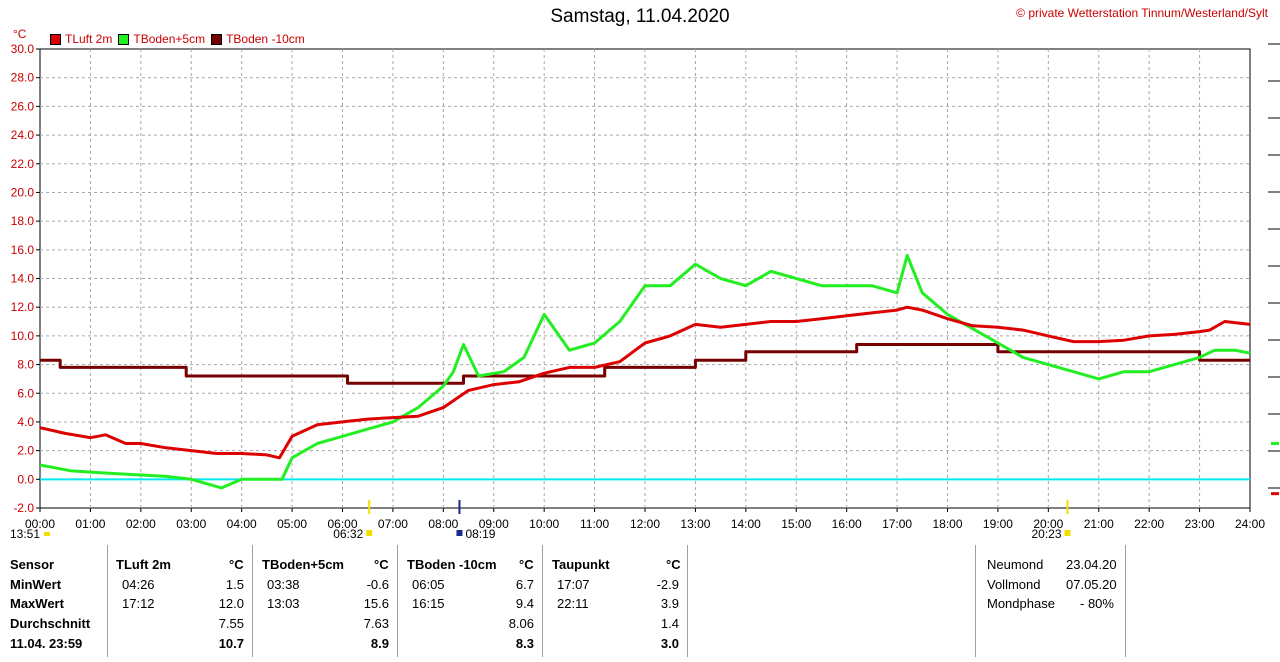 Image resolution: width=1280 pixels, height=662 pixels. I want to click on x-tick-label: 04:00, so click(242, 524).